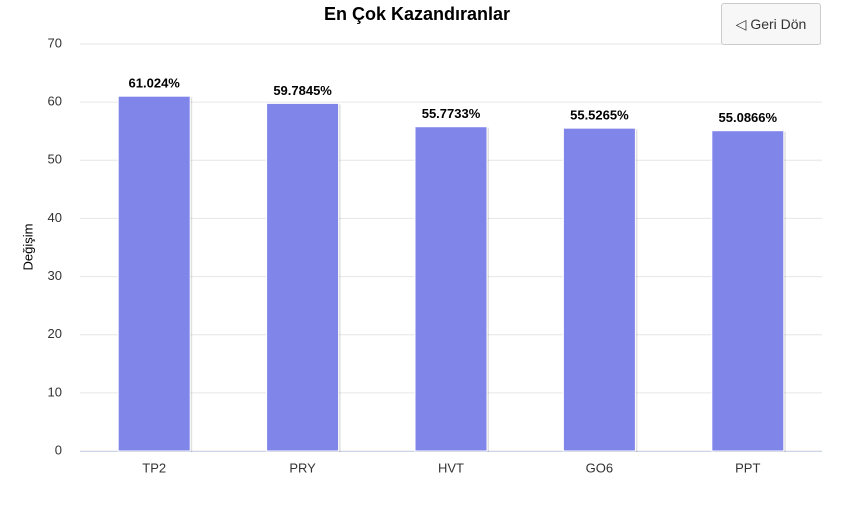 The image size is (855, 506). I want to click on x-tick-label: TP2, so click(154, 467).